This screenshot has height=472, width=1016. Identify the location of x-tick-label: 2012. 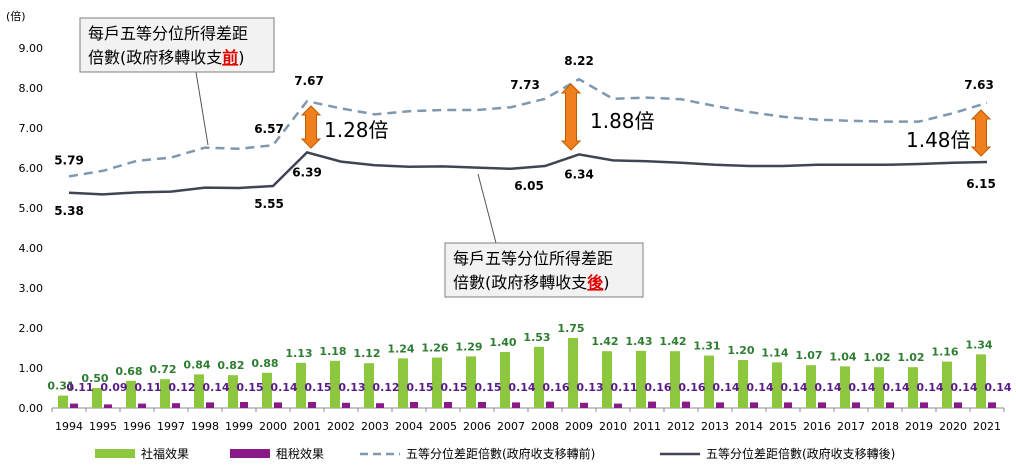
(681, 426).